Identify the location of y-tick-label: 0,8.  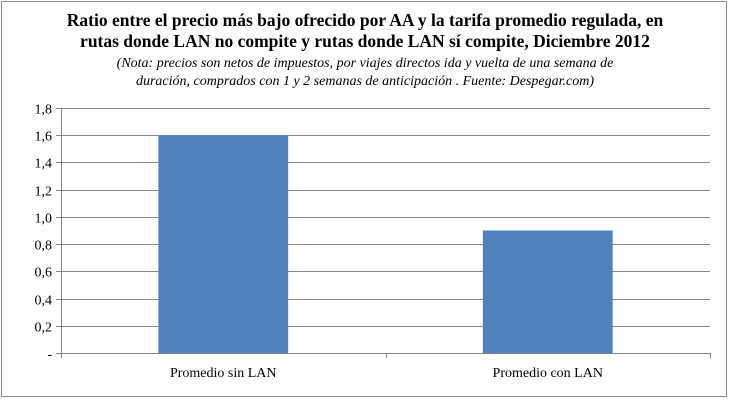
(44, 246).